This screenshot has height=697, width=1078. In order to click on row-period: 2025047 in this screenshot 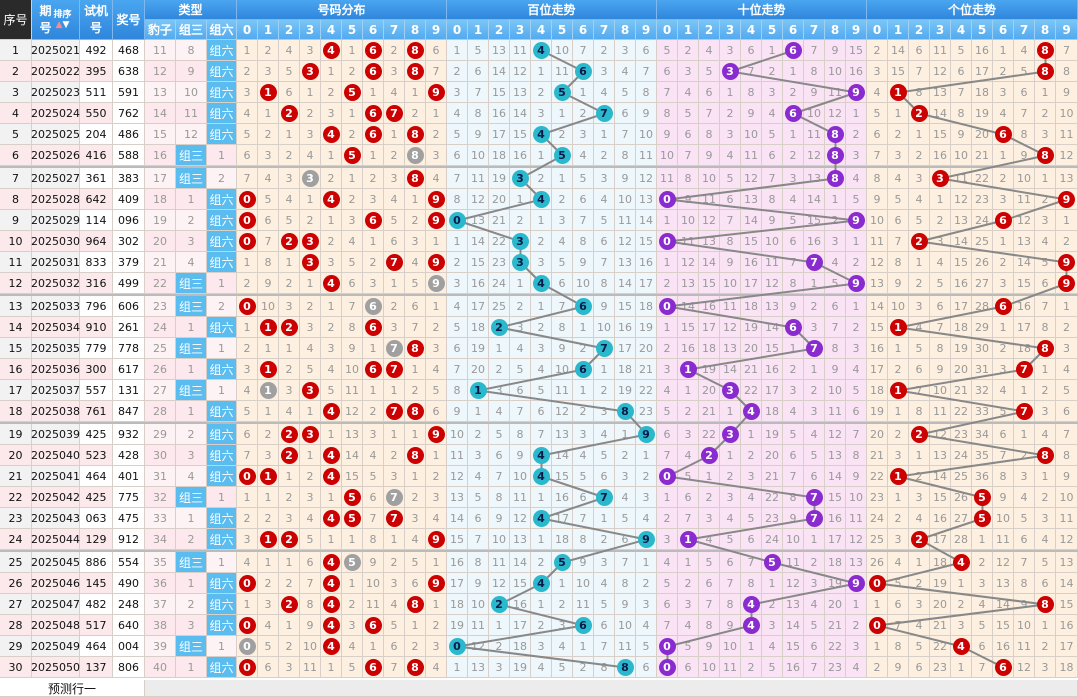, I will do `click(55, 604)`.